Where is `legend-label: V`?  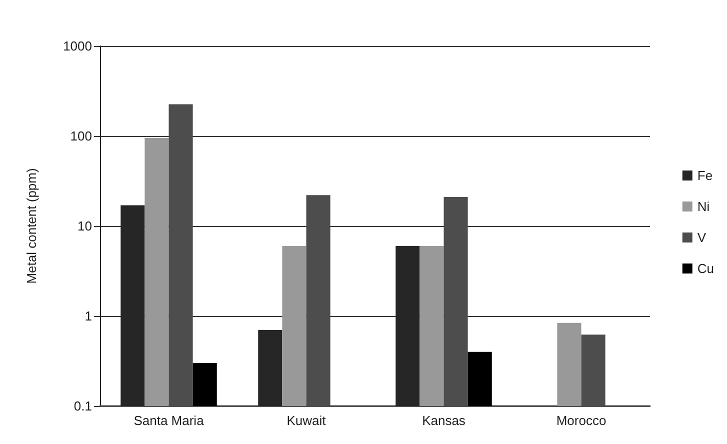
legend-label: V is located at coordinates (701, 237).